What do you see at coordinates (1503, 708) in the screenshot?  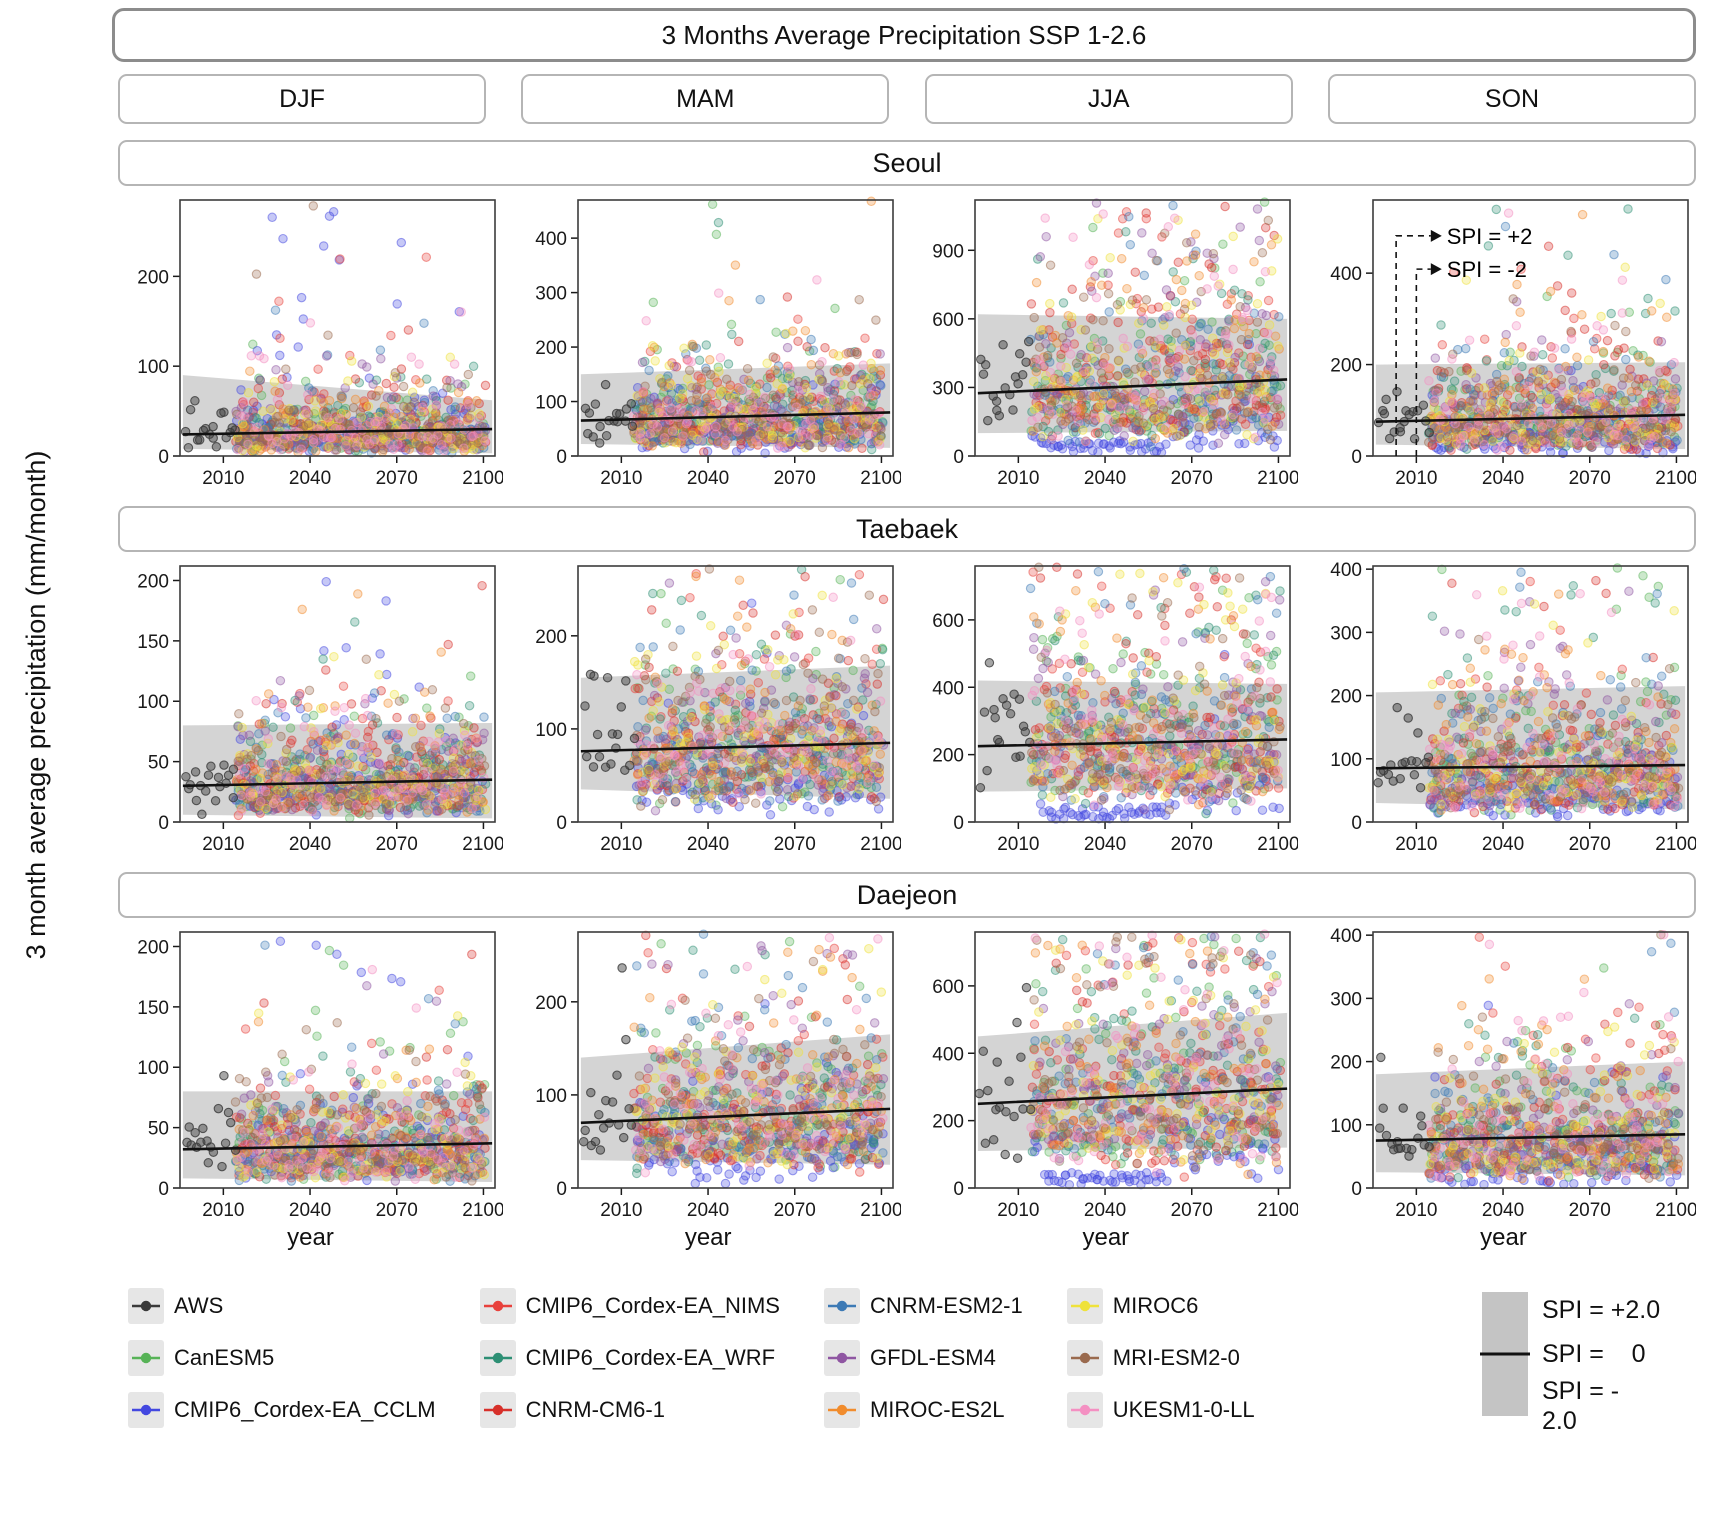 I see `panel-taebaek-son: 0 100 200 300 400 2010 2040 2070 2100` at bounding box center [1503, 708].